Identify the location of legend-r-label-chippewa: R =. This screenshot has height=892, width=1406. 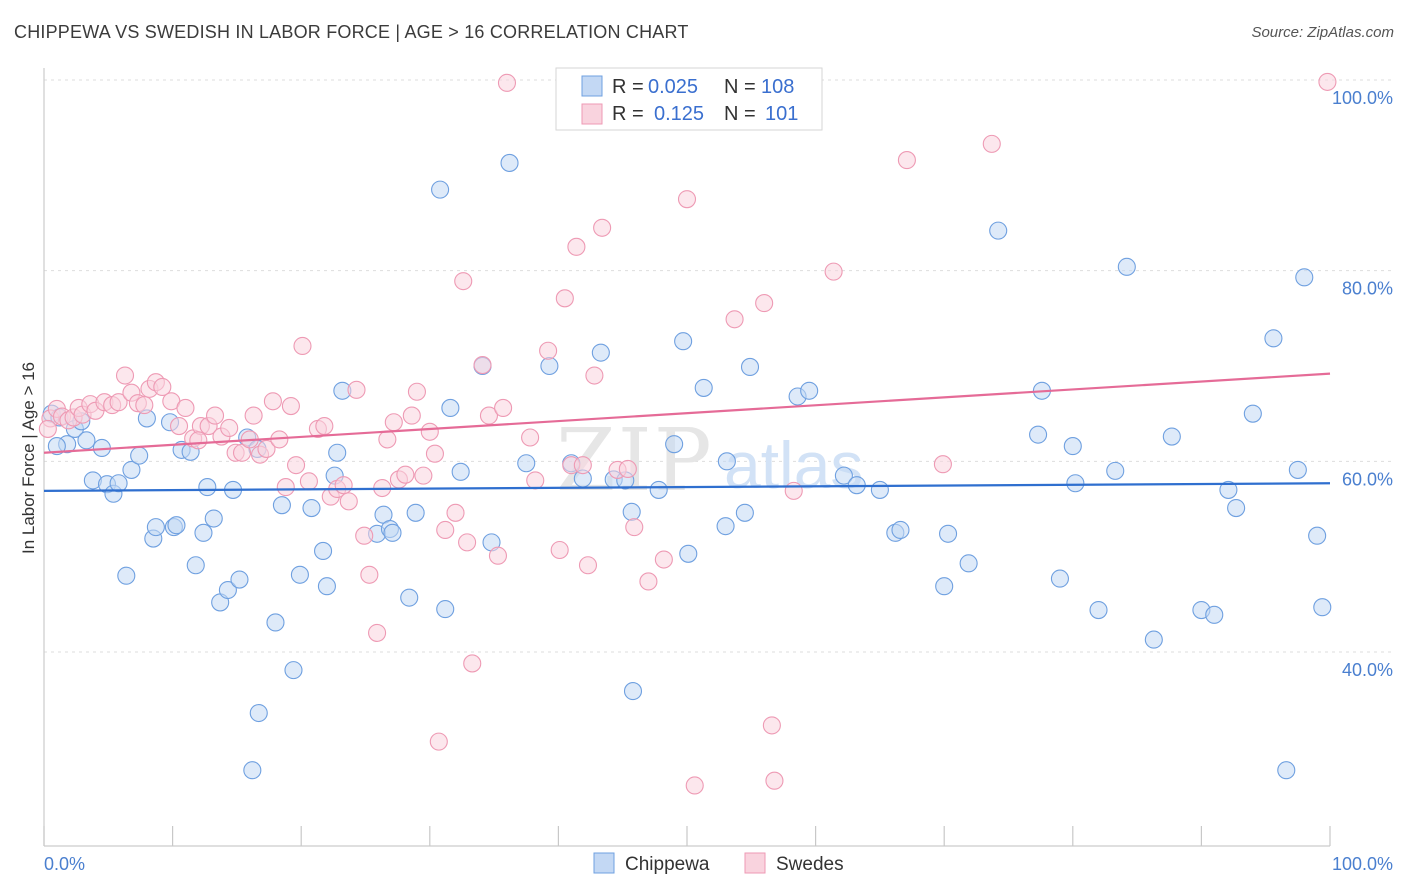
(628, 87).